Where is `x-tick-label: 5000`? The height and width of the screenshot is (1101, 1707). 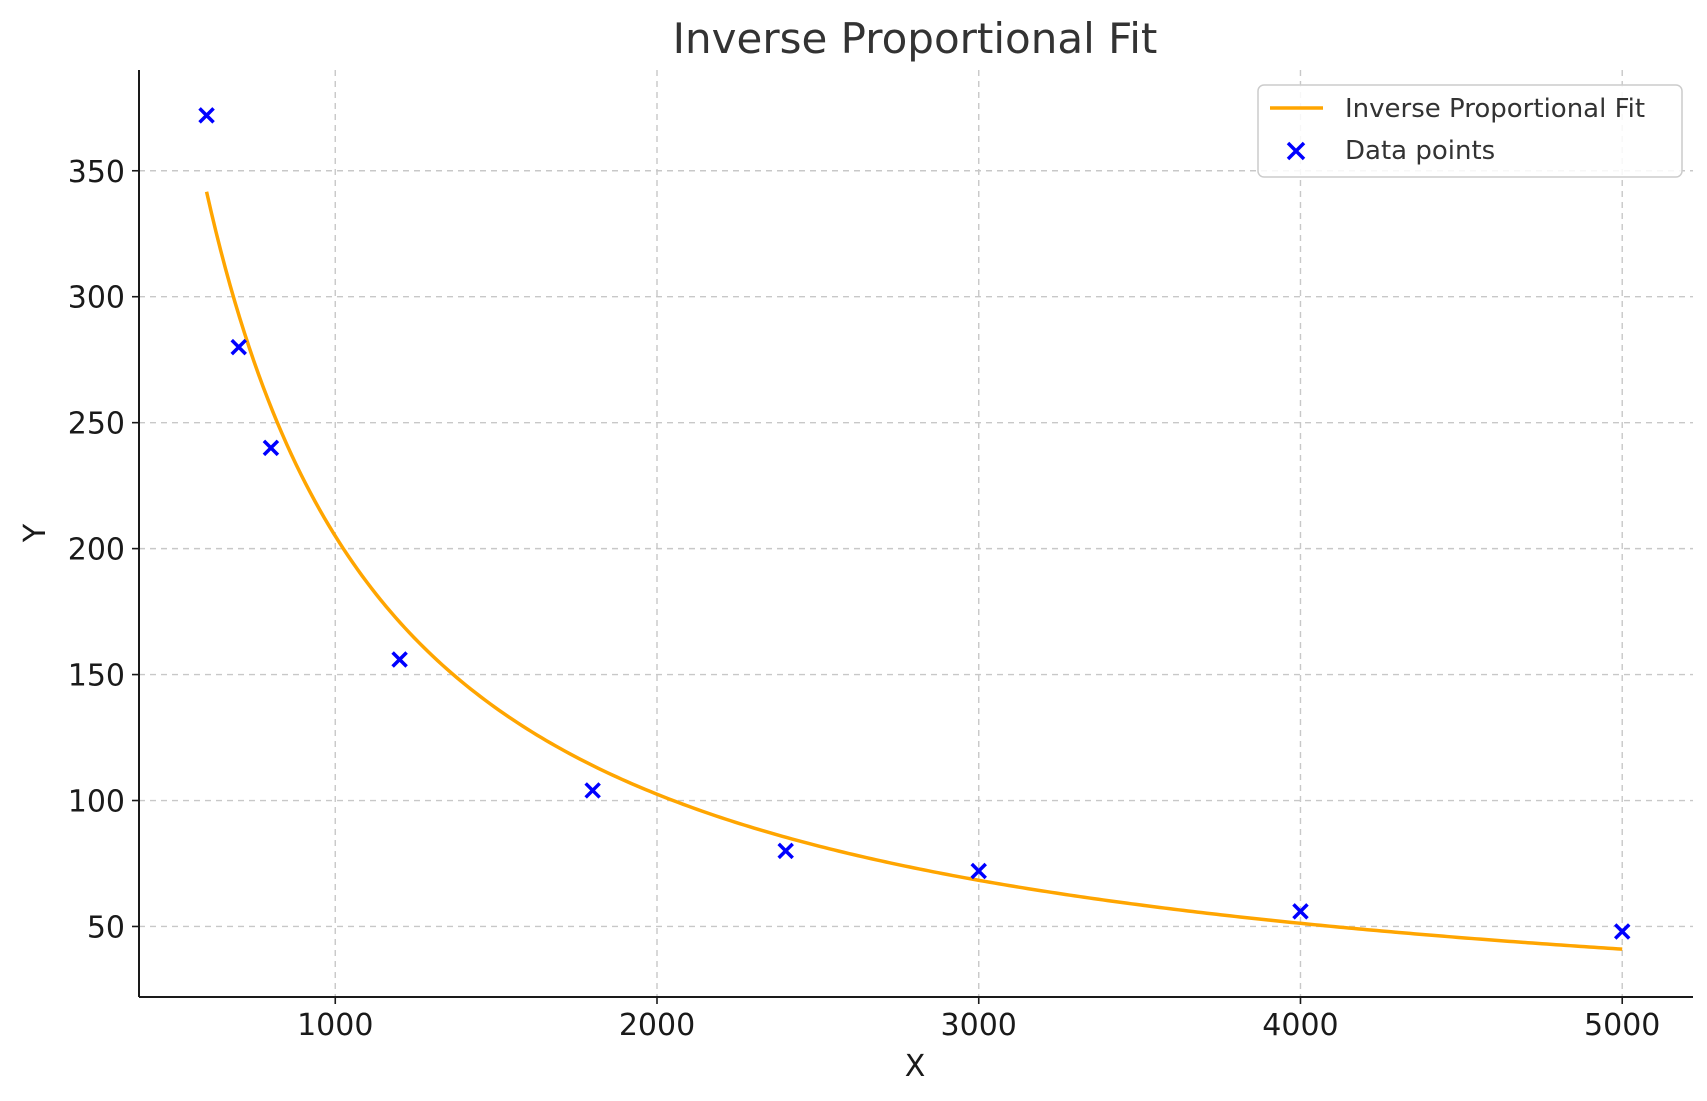 x-tick-label: 5000 is located at coordinates (1622, 1025).